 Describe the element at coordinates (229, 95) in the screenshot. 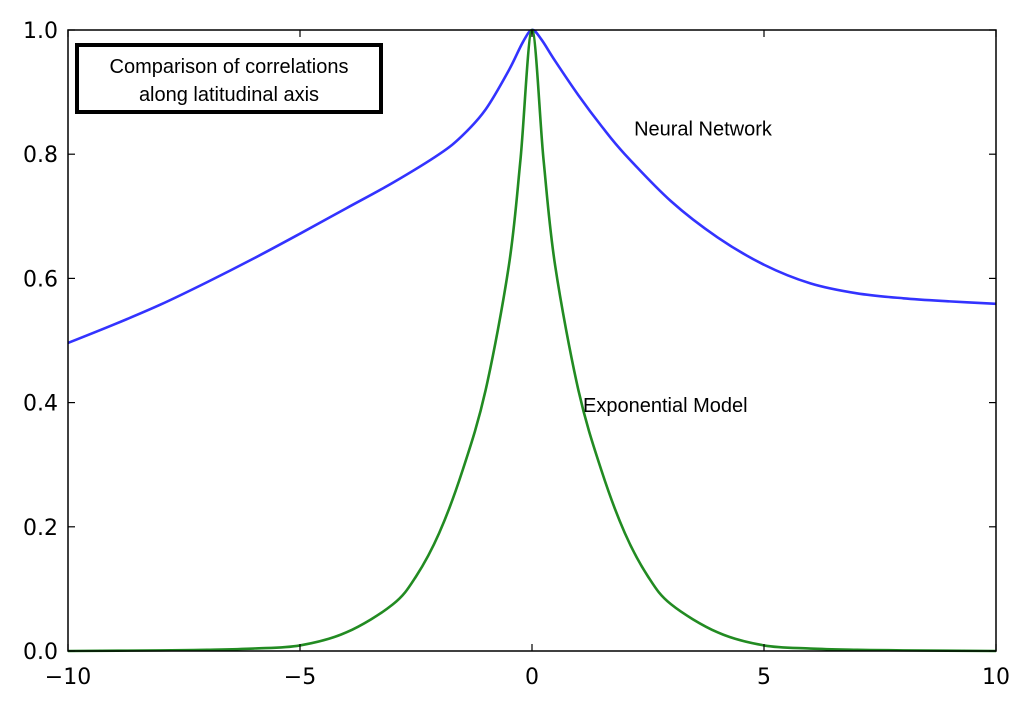

I see `chart-title-line-2: along latitudinal axis` at that location.